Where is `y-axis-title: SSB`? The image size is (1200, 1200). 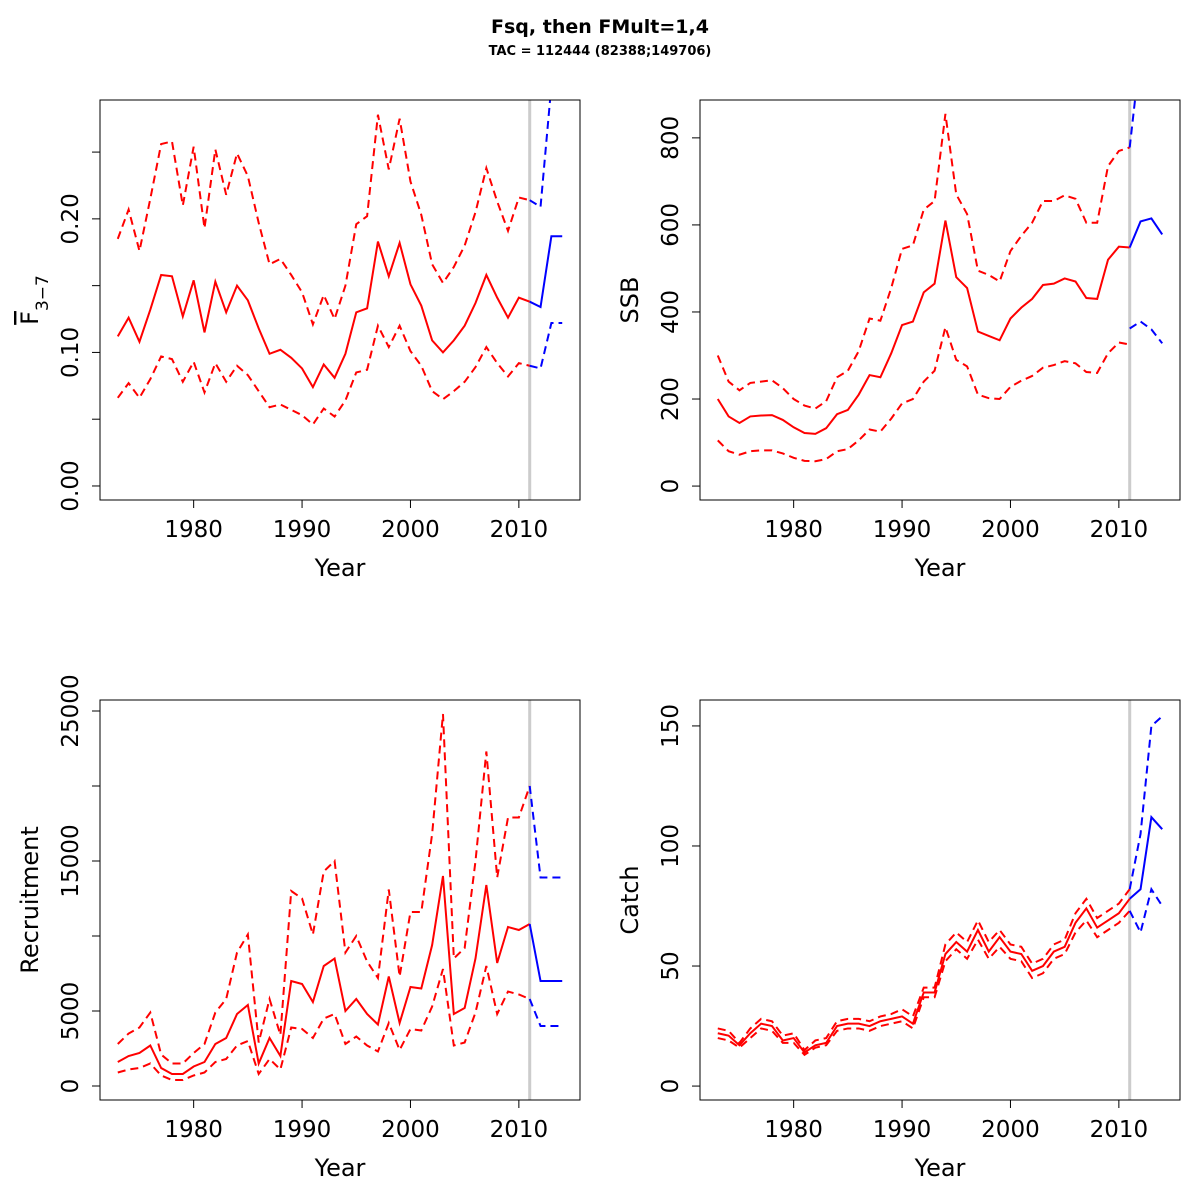 y-axis-title: SSB is located at coordinates (630, 300).